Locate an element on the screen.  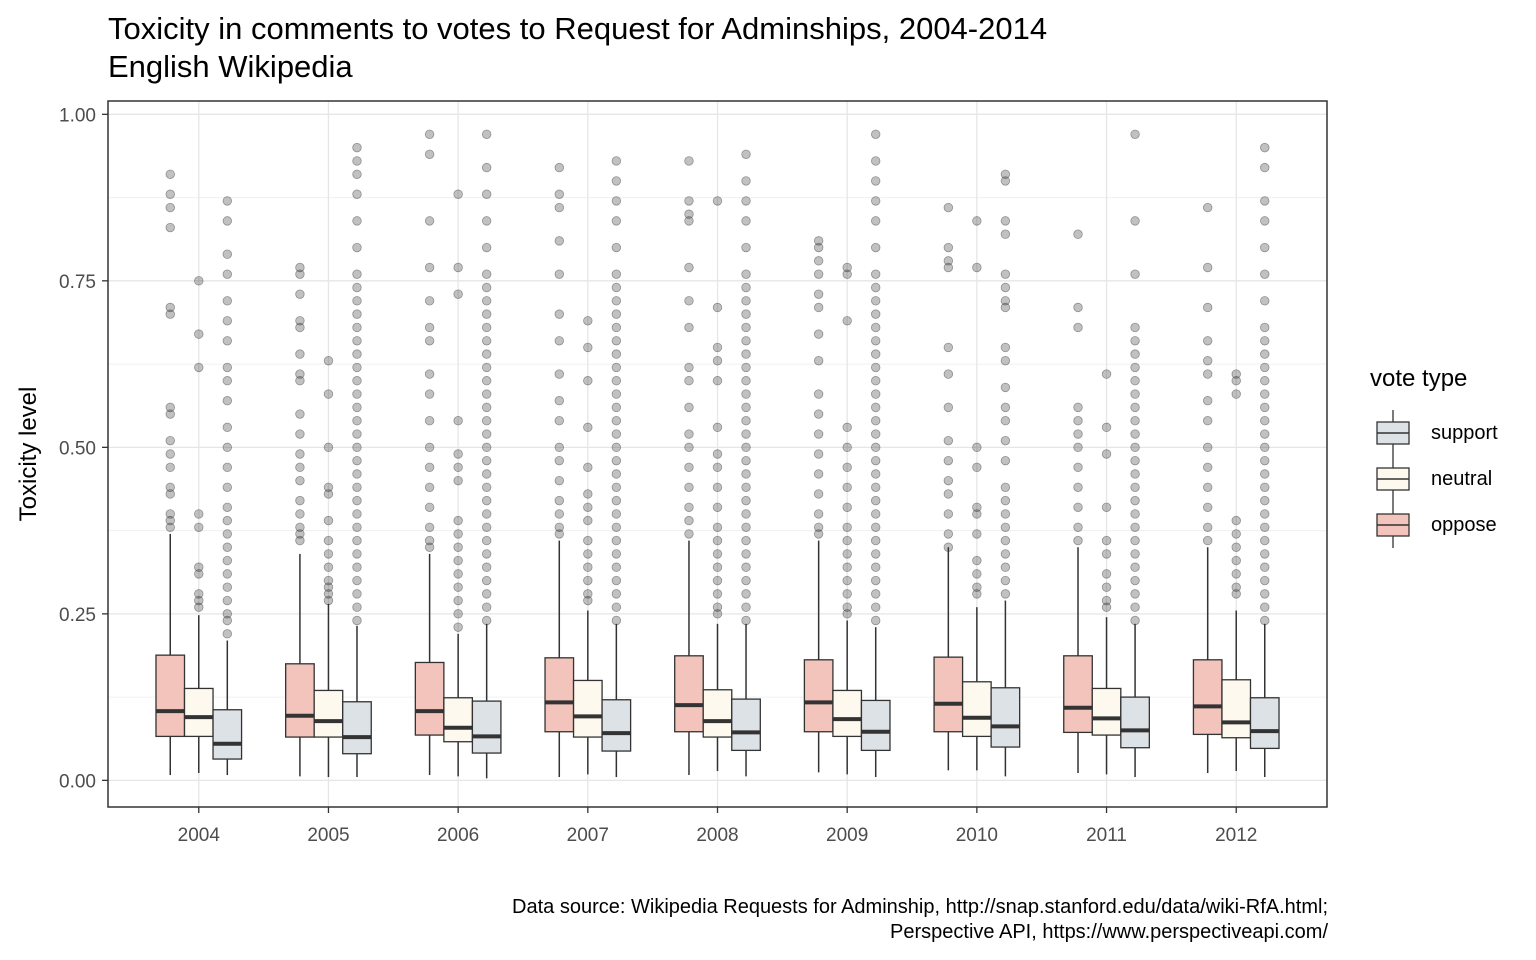
legend-key-oppose is located at coordinates (1393, 525).